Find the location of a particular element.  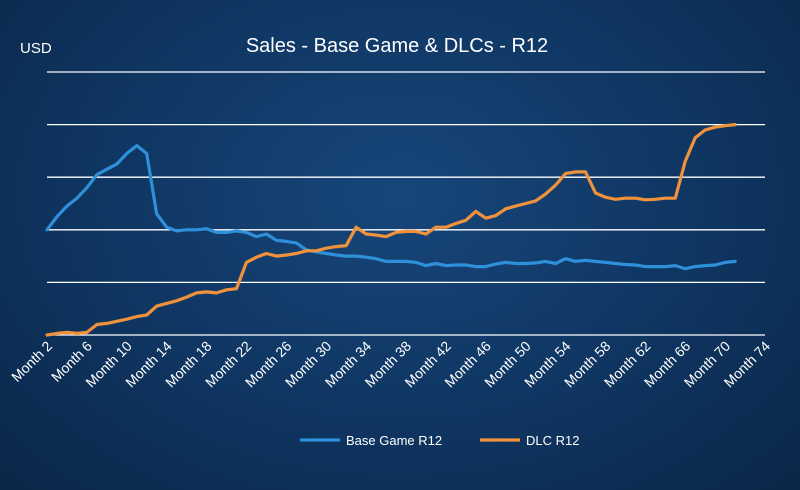

y-axis-unit-label: USD is located at coordinates (36, 48).